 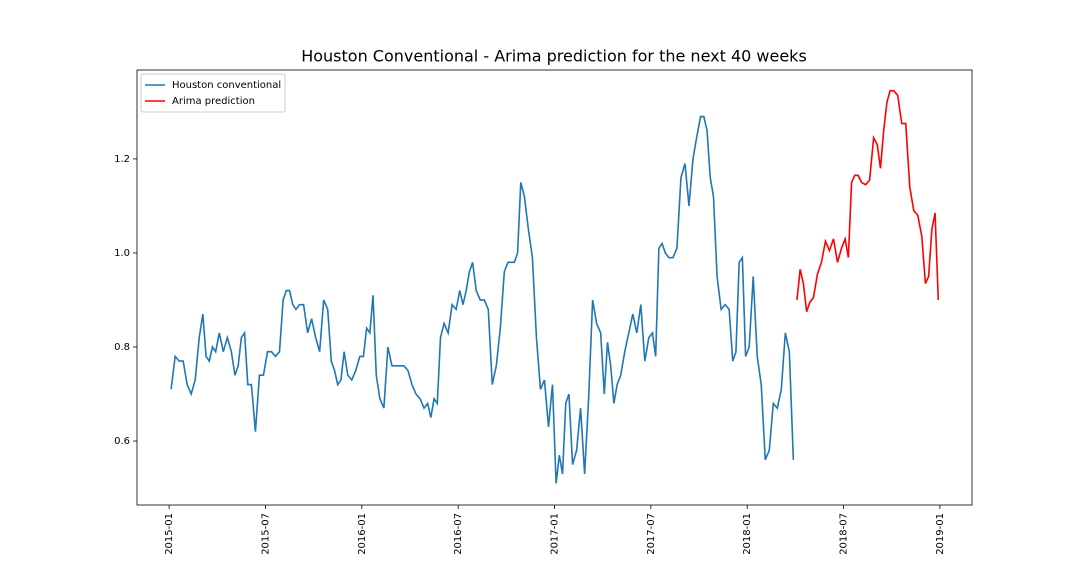 What do you see at coordinates (458, 534) in the screenshot?
I see `x-tick-label: 2016-07` at bounding box center [458, 534].